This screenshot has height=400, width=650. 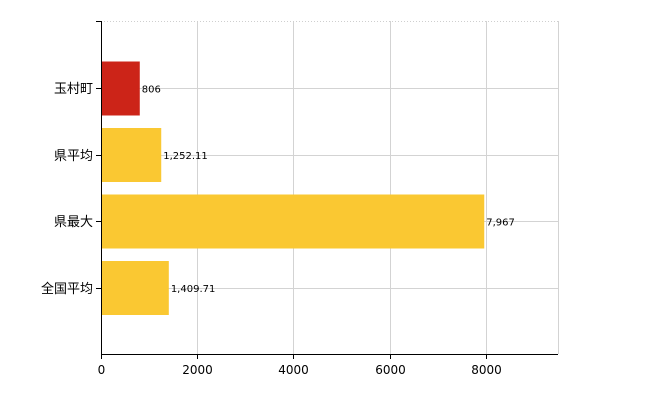 I want to click on data-label: 7,967, so click(x=500, y=223).